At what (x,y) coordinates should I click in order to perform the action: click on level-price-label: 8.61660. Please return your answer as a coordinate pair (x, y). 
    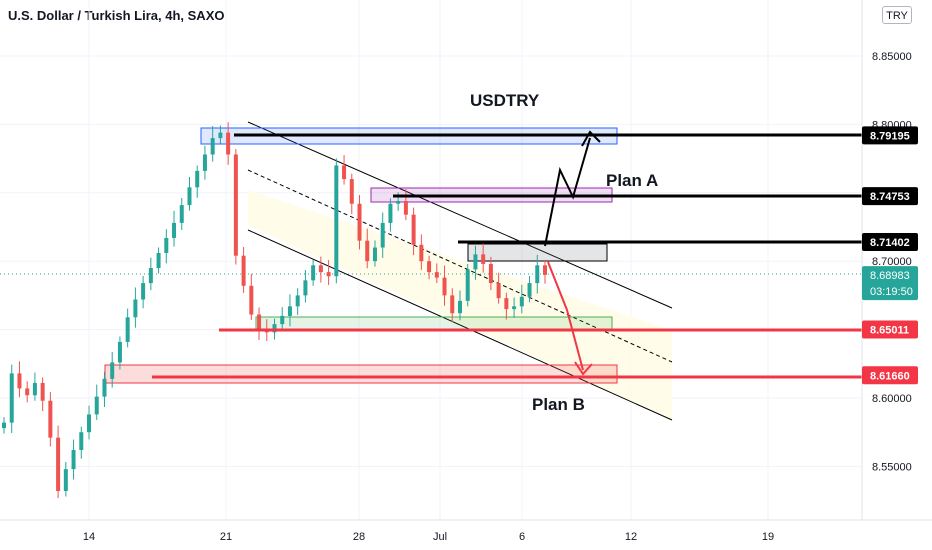
    Looking at the image, I should click on (890, 376).